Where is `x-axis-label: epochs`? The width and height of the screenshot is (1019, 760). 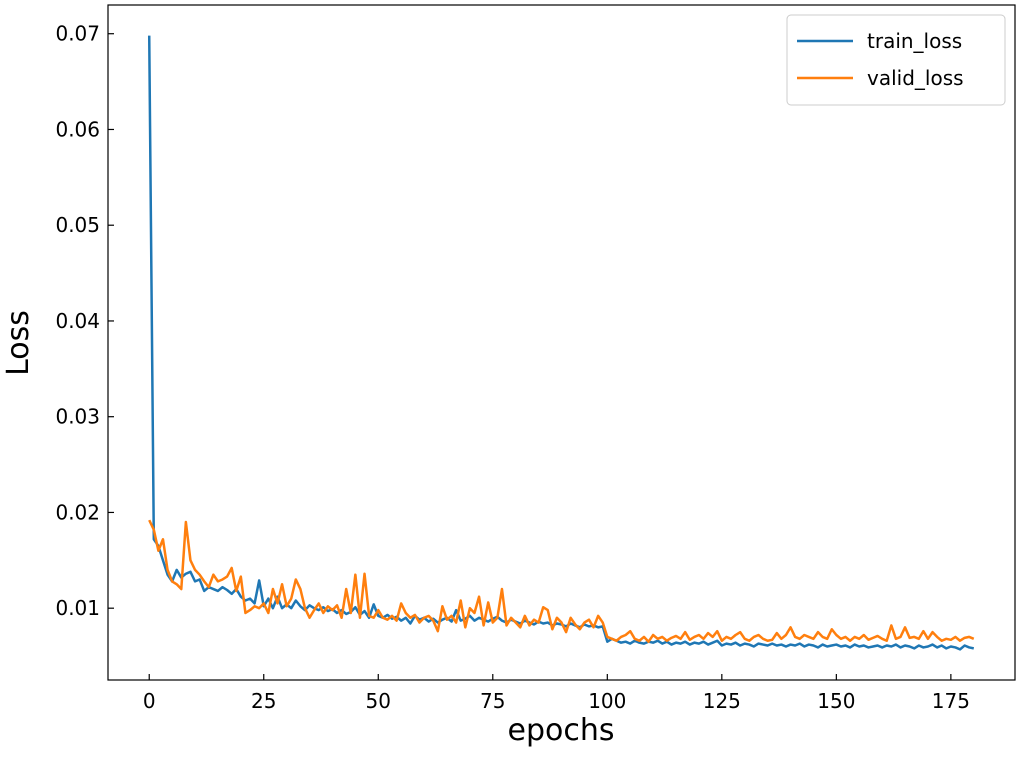
x-axis-label: epochs is located at coordinates (561, 730).